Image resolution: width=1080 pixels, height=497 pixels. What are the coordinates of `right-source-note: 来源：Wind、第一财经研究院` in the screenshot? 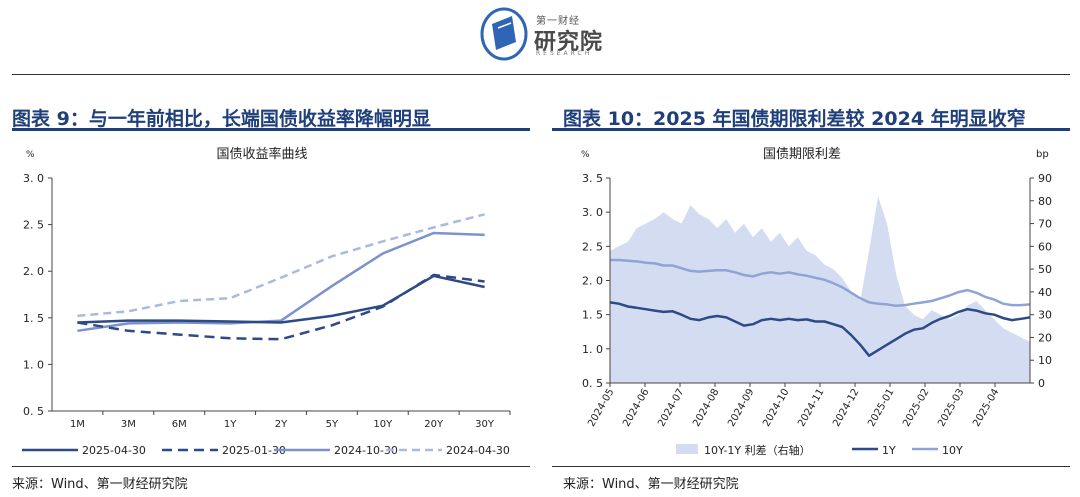 It's located at (651, 484).